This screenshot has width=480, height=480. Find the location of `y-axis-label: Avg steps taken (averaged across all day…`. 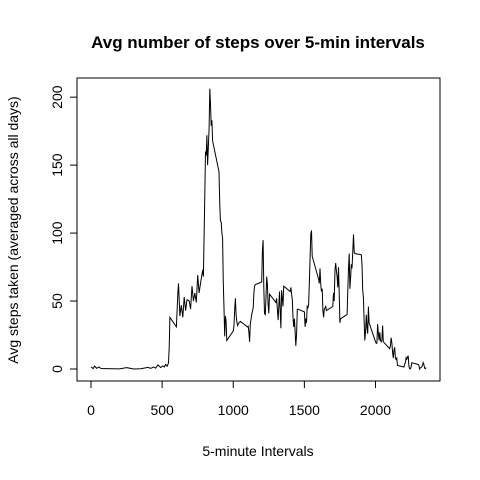

y-axis-label: Avg steps taken (averaged across all day… is located at coordinates (13, 229).